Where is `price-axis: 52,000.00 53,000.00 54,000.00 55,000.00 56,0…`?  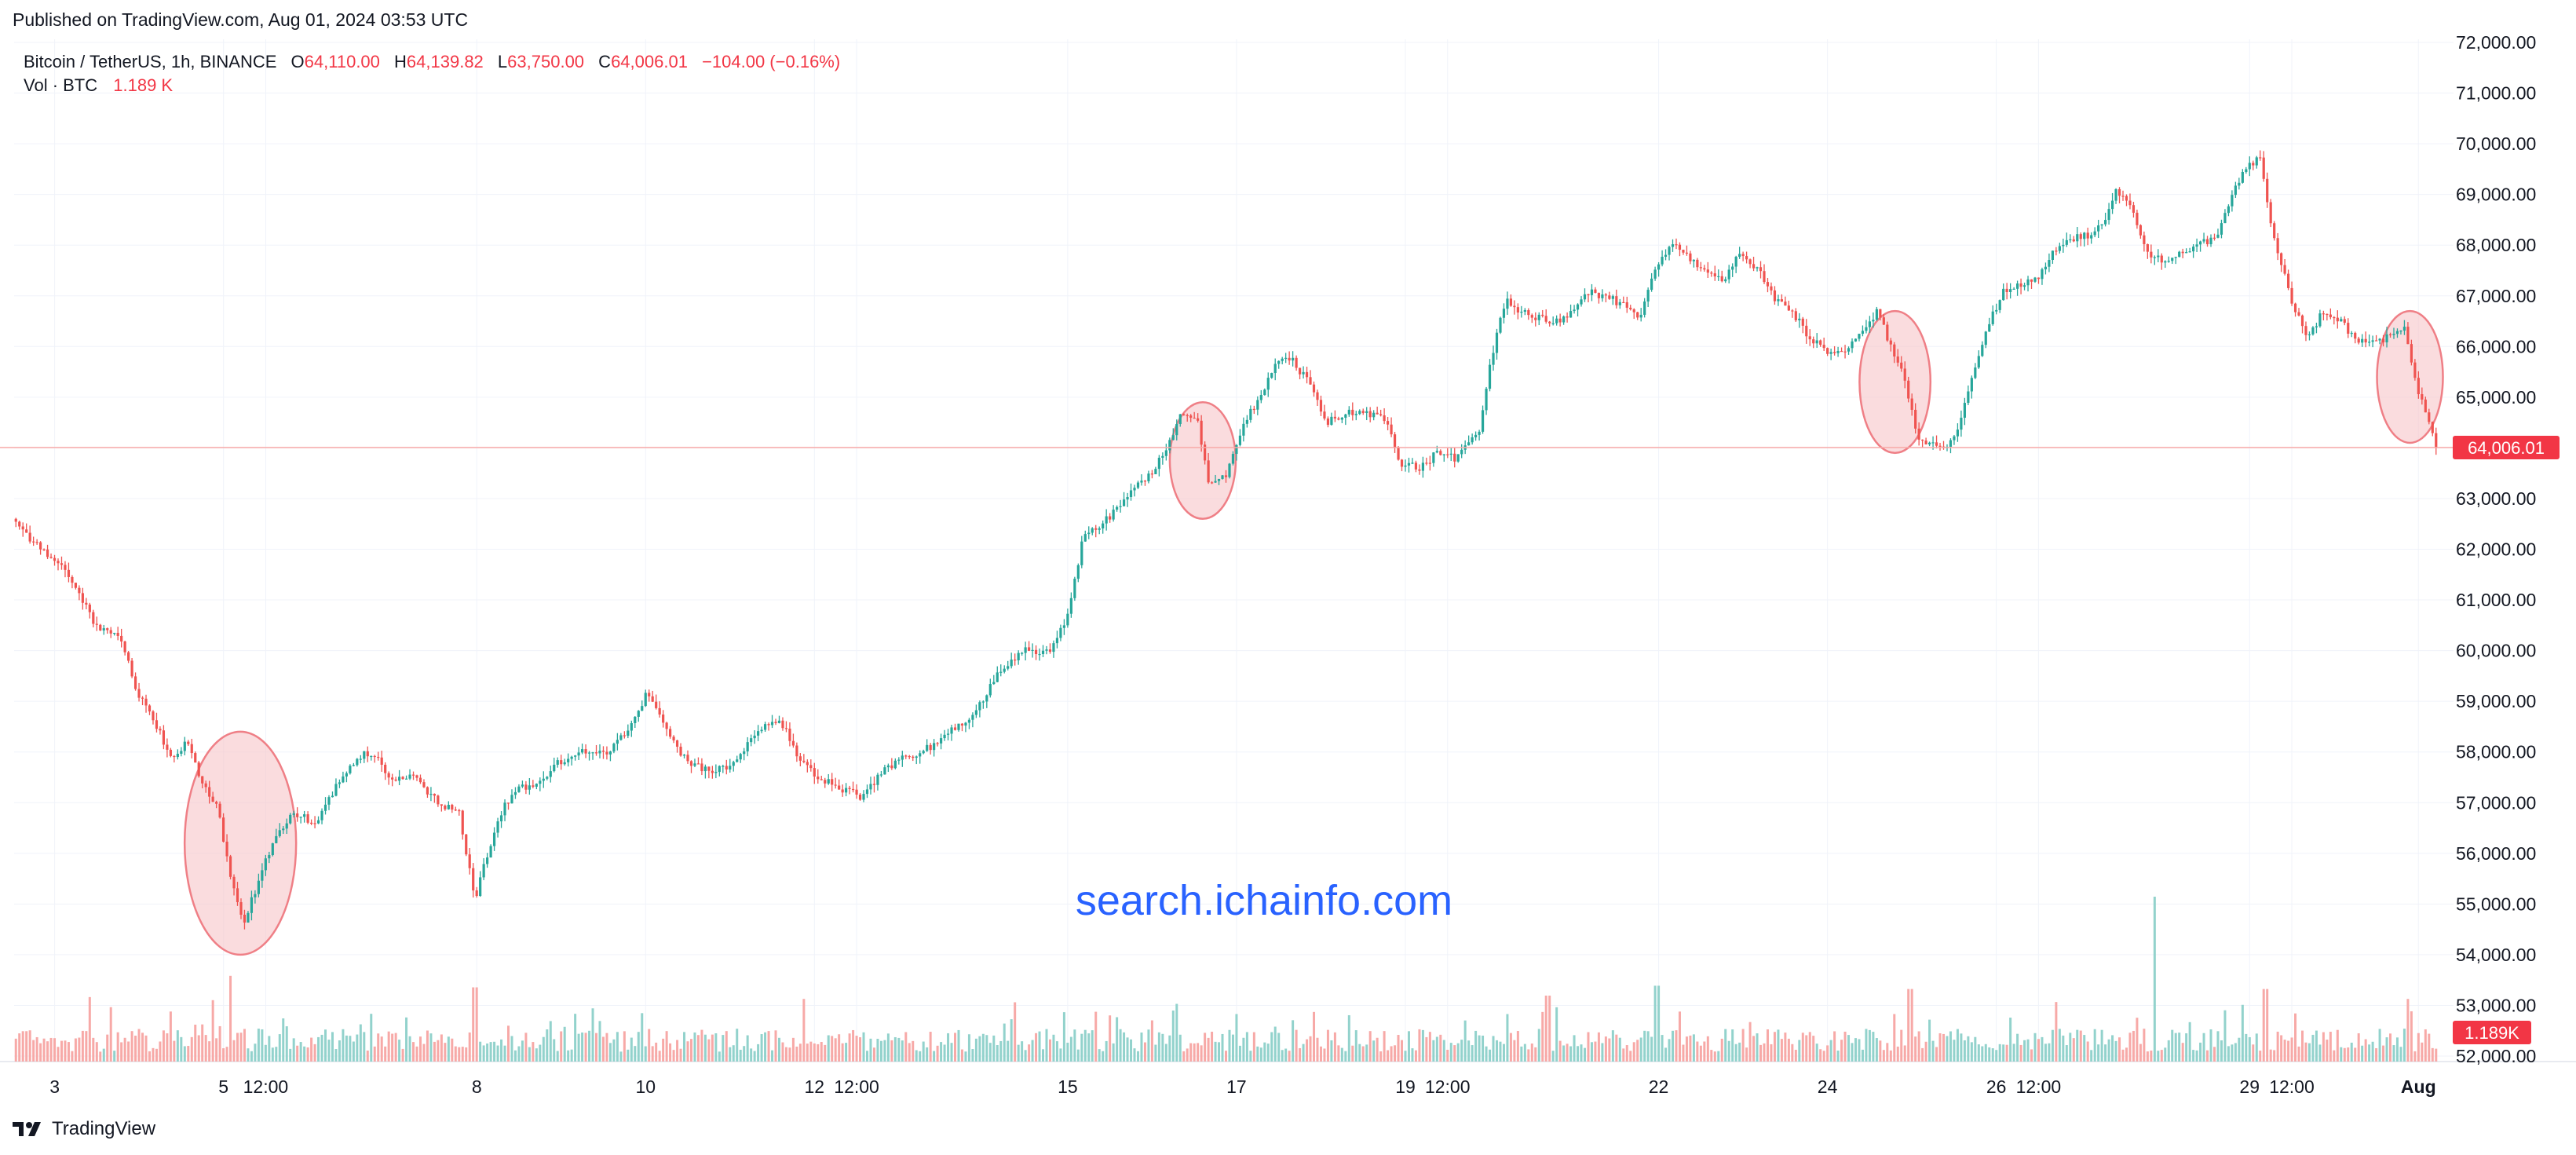 price-axis: 52,000.00 53,000.00 54,000.00 55,000.00 56,0… is located at coordinates (2496, 549).